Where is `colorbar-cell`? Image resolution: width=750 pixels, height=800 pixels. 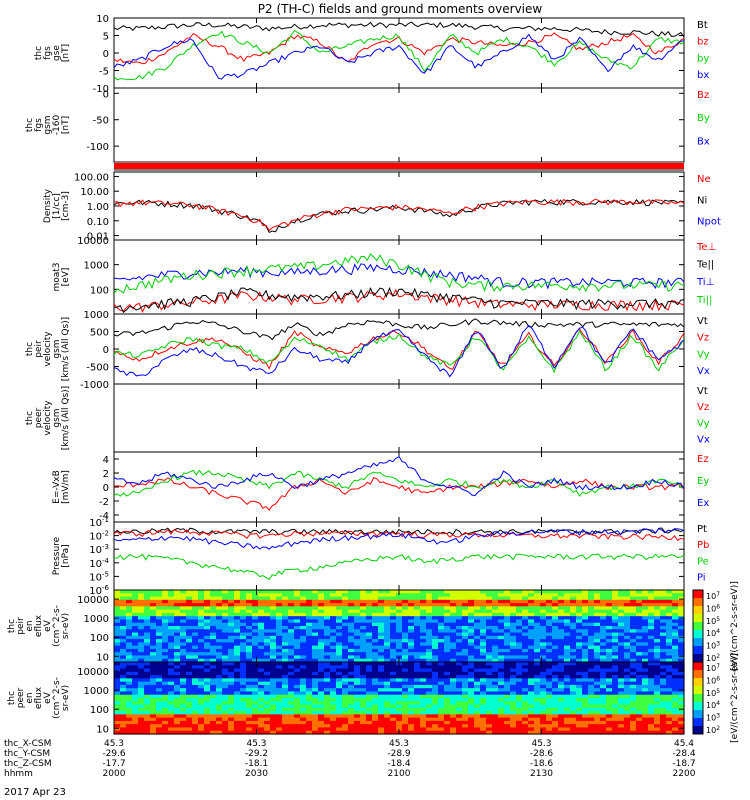 colorbar-cell is located at coordinates (698, 618).